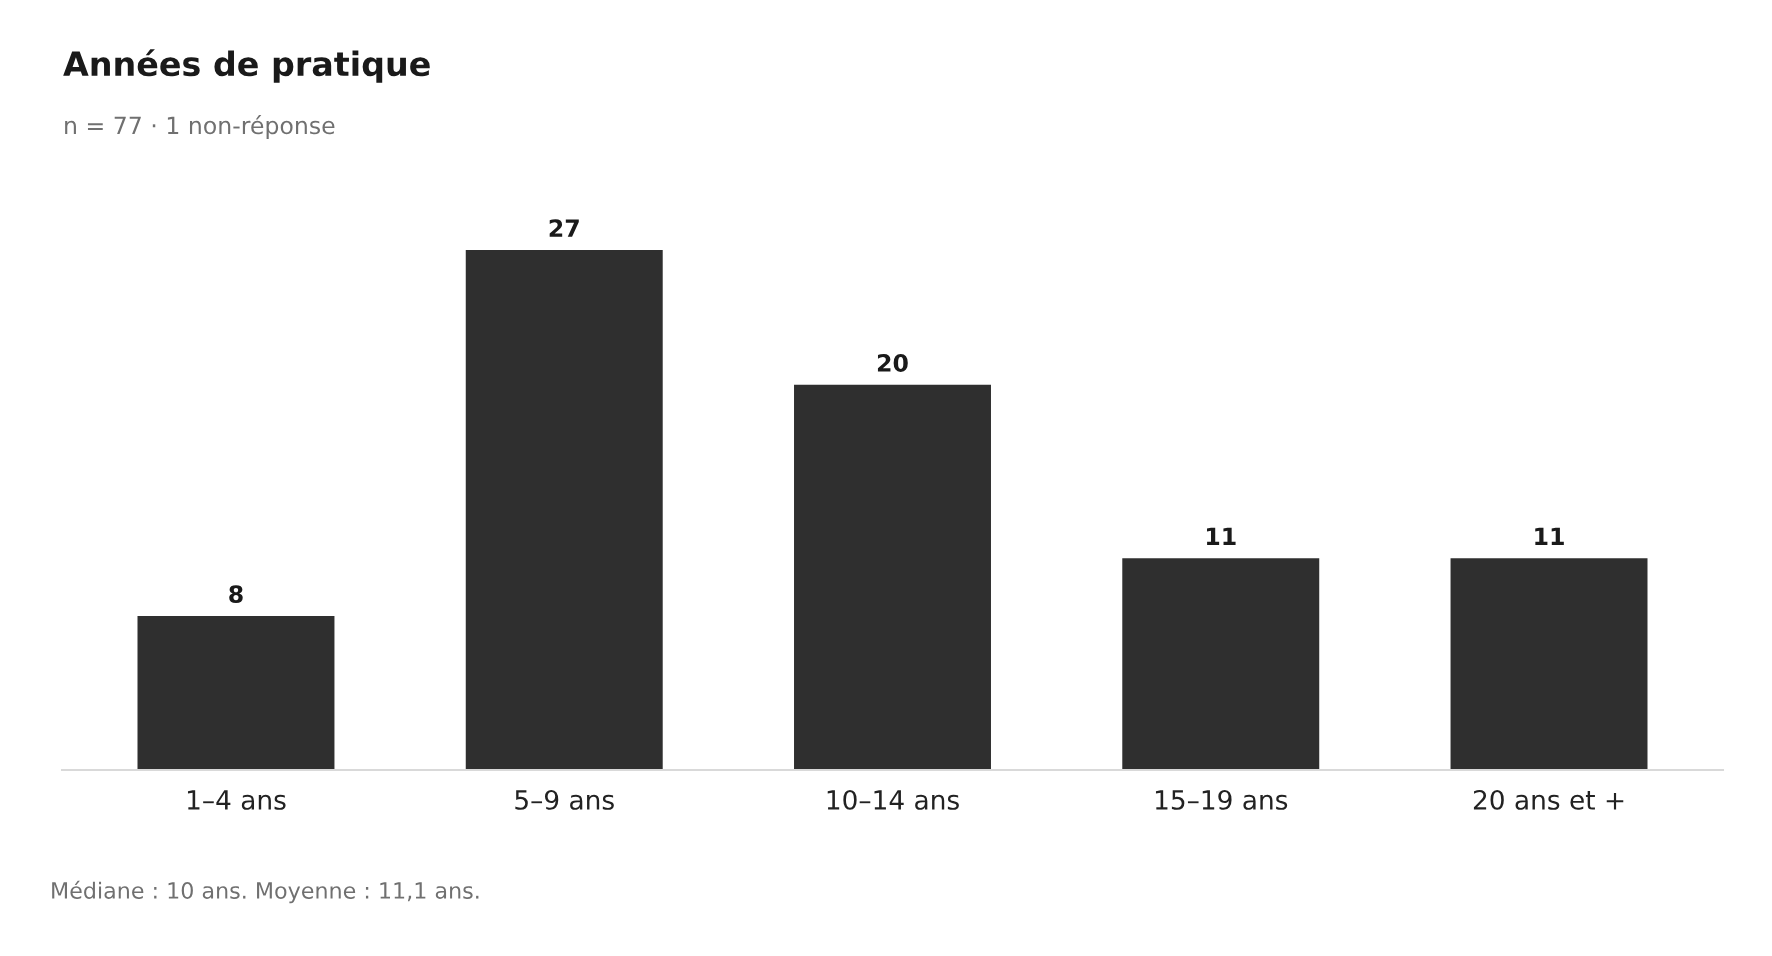 This screenshot has height=956, width=1772. I want to click on x-tick-label: 15–19 ans, so click(1221, 799).